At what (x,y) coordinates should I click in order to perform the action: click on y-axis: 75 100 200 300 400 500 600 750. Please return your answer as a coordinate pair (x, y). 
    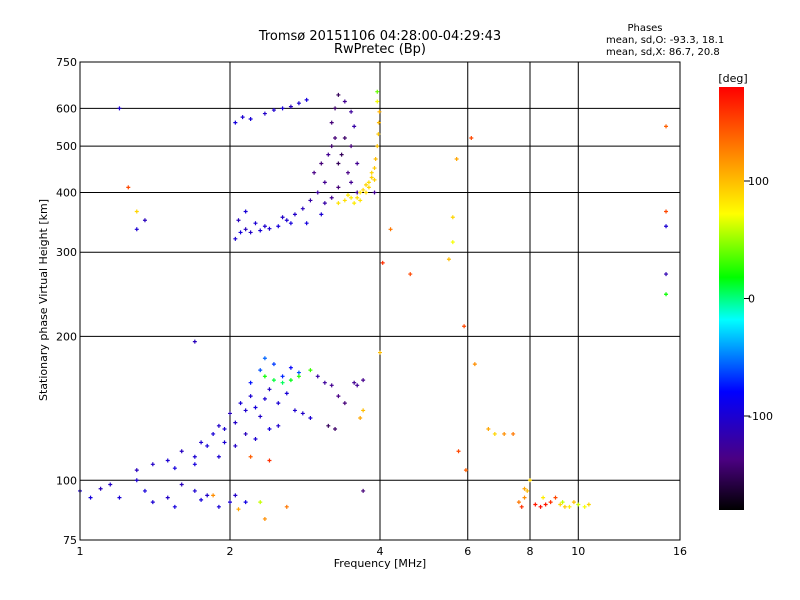
    Looking at the image, I should click on (66, 301).